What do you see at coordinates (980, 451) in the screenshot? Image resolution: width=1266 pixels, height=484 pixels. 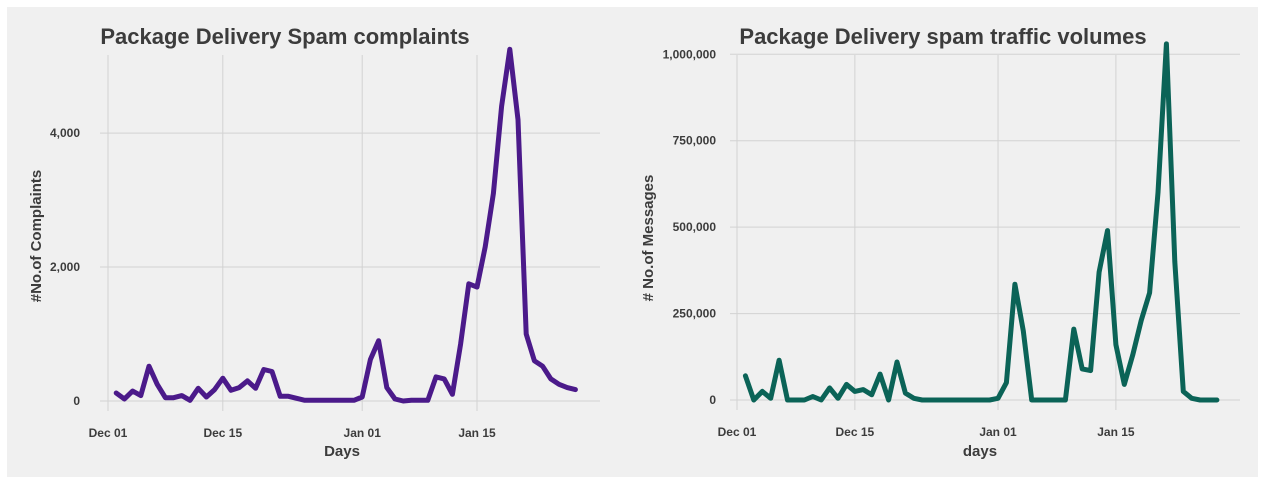 I see `x-axis-label: days` at bounding box center [980, 451].